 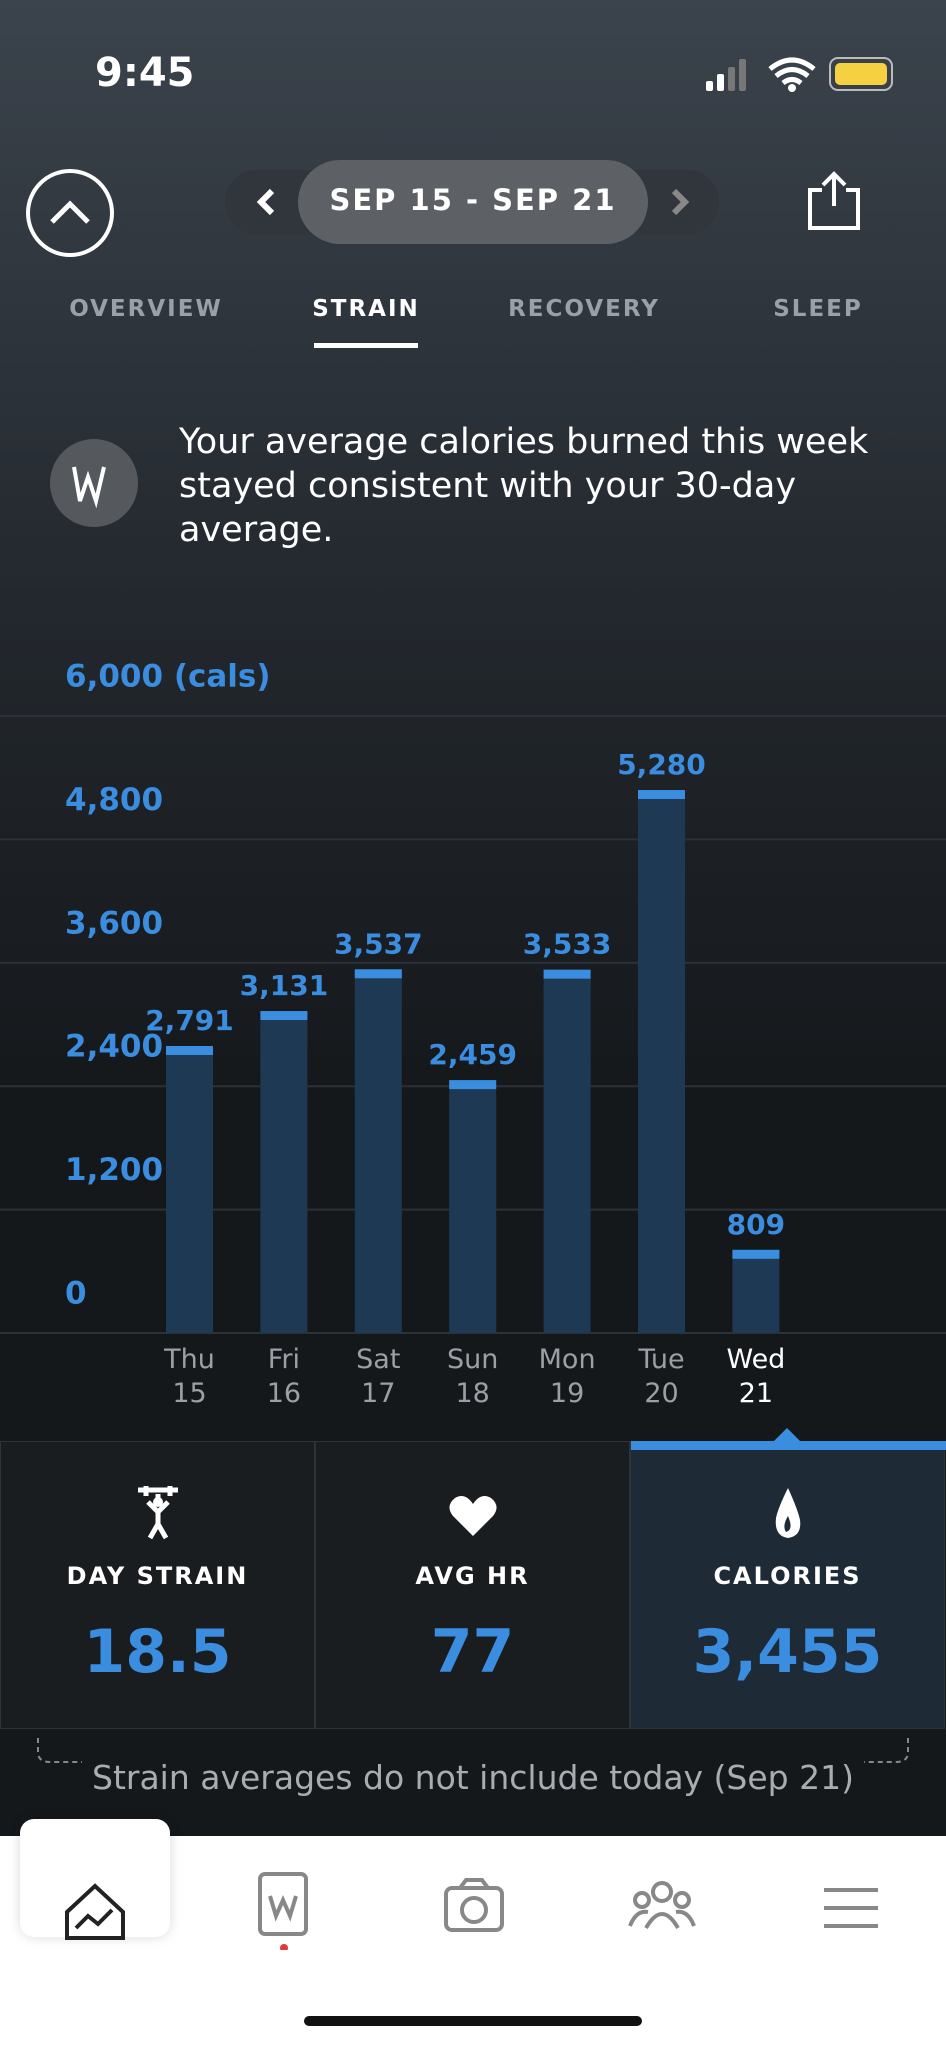 I want to click on stat-label: CALORIES, so click(x=787, y=1576).